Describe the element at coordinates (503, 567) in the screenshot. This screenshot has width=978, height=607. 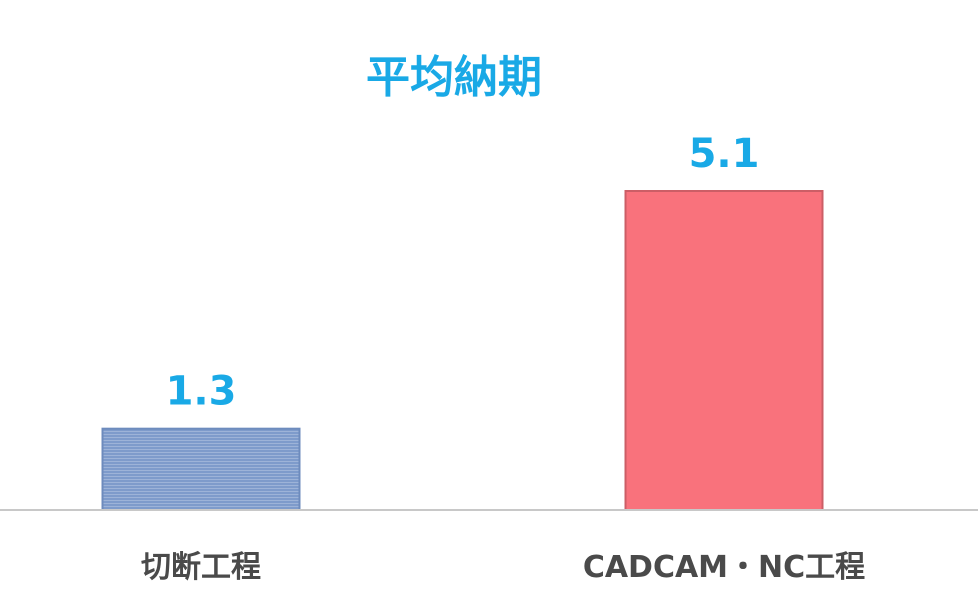
I see `category-labels-group: 切断工程 CADCAM・NC工程` at that location.